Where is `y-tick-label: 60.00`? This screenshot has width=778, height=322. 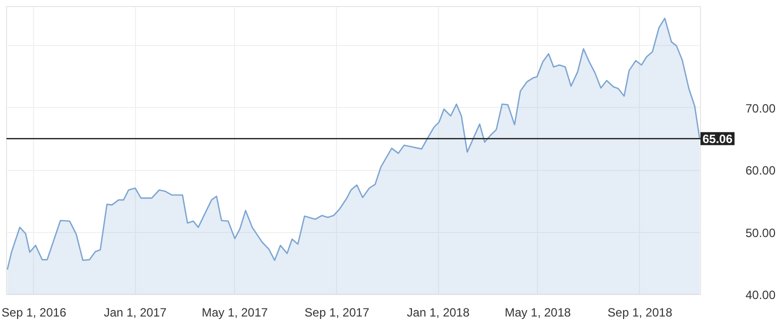 y-tick-label: 60.00 is located at coordinates (761, 171).